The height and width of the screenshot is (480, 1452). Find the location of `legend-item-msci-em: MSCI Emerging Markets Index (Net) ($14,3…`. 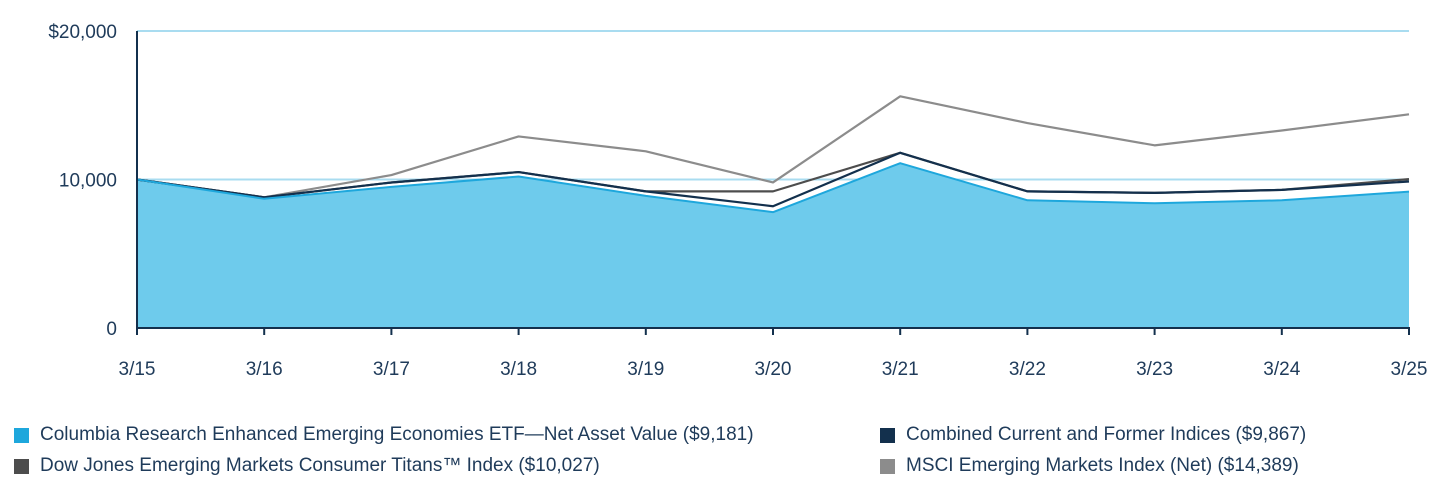

legend-item-msci-em: MSCI Emerging Markets Index (Net) ($14,3… is located at coordinates (1089, 466).